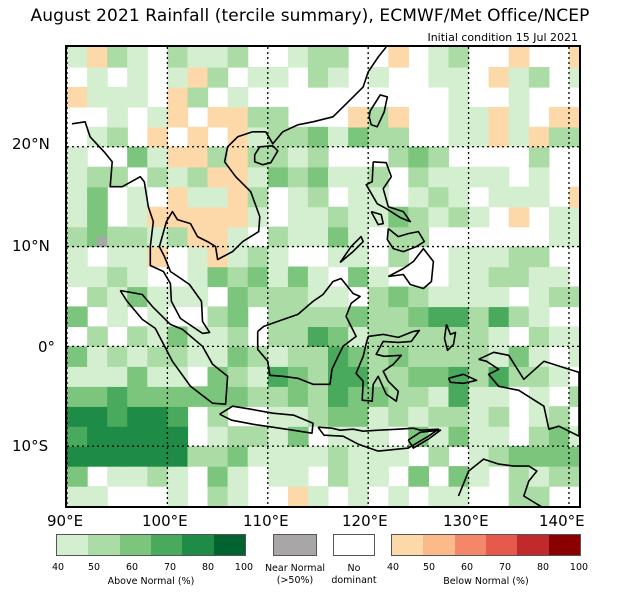 The height and width of the screenshot is (607, 620). I want to click on legend-near-caption: Near Normal (>50%), so click(295, 575).